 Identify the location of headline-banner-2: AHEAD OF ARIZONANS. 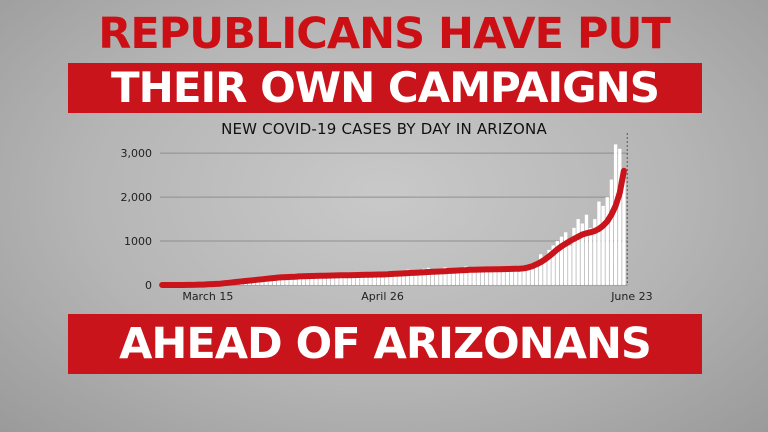
(385, 344).